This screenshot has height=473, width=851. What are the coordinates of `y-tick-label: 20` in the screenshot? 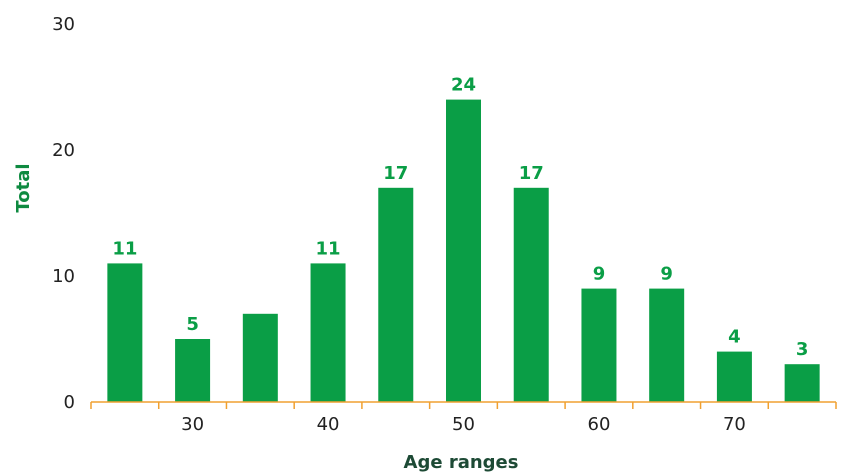 It's located at (63, 150).